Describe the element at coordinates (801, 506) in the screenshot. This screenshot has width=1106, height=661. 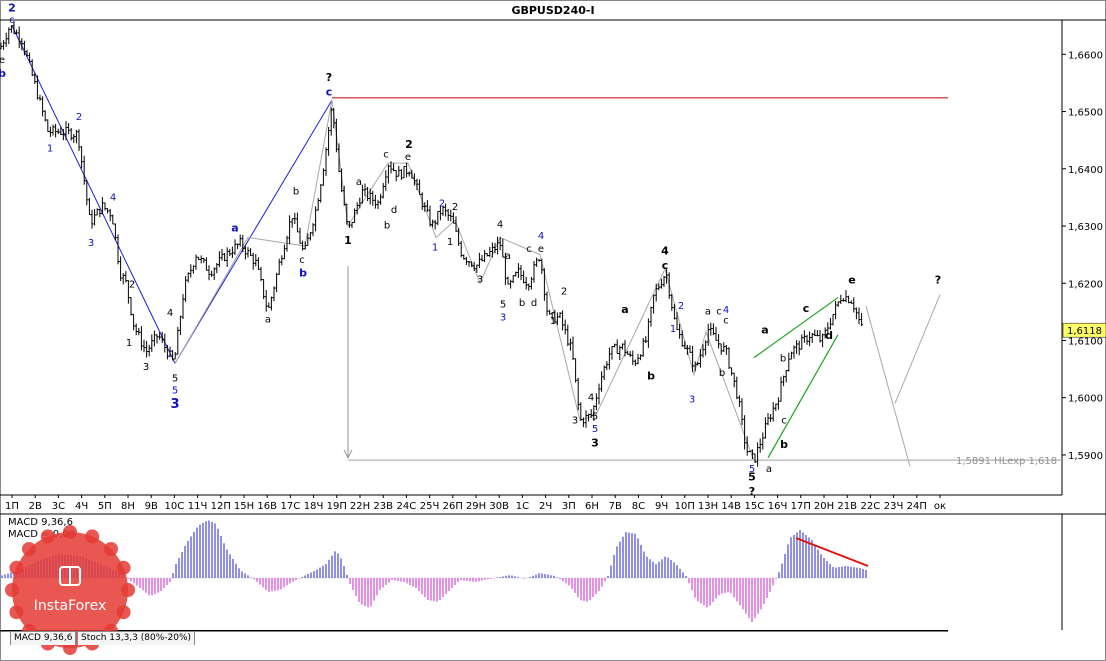
I see `x-tick-label: 17П` at that location.